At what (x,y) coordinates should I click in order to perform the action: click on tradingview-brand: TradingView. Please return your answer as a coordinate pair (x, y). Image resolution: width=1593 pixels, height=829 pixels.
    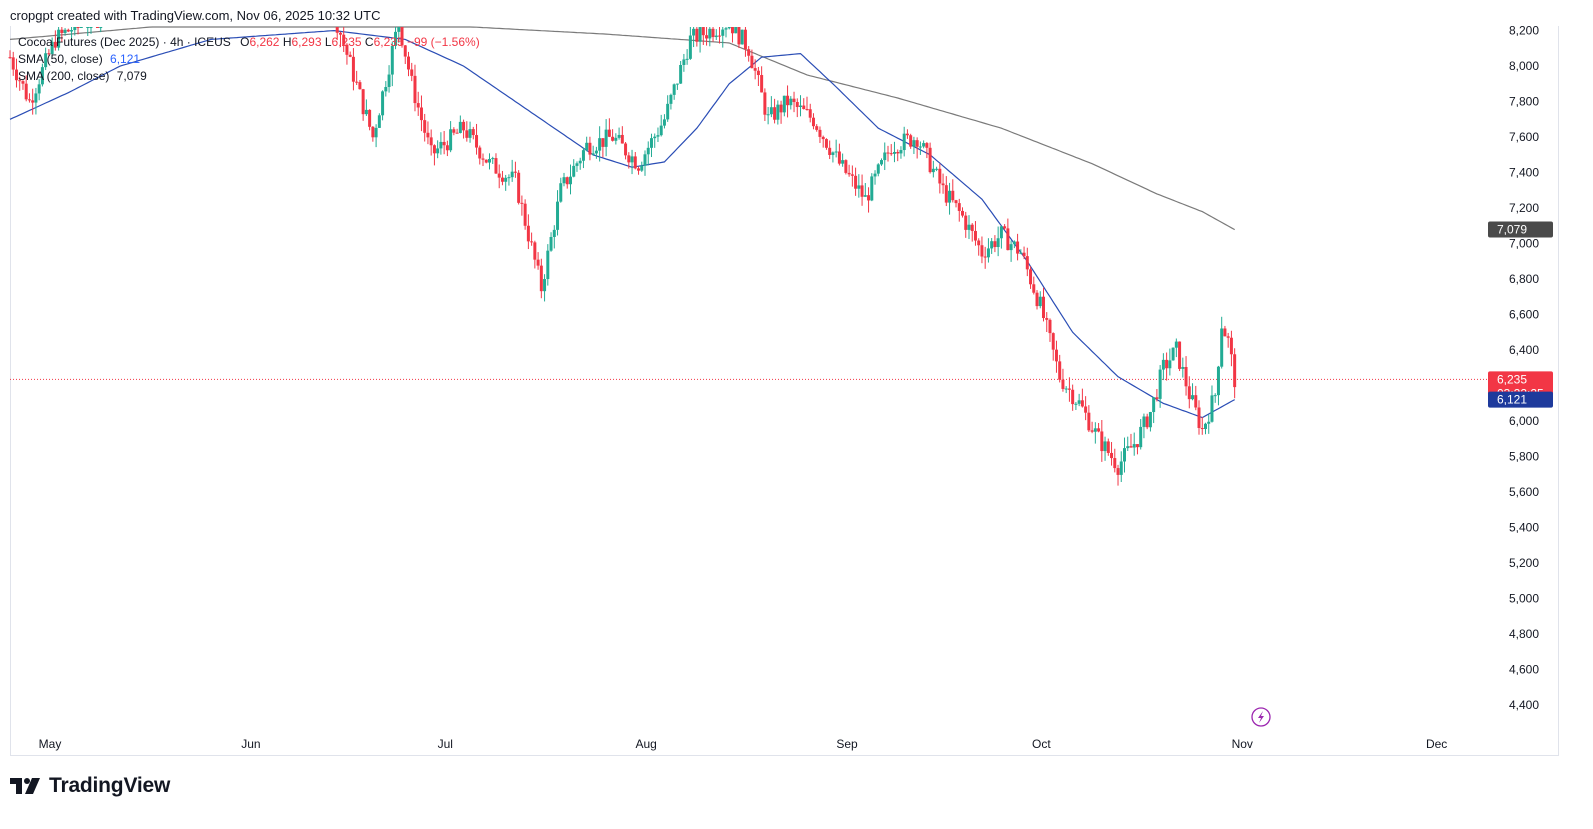
    Looking at the image, I should click on (90, 786).